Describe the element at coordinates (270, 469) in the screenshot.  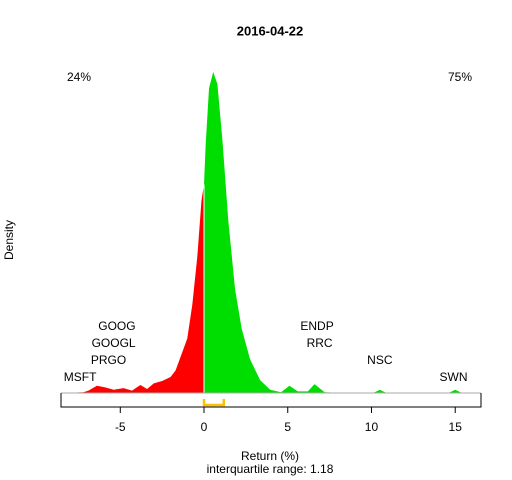
I see `subtitle: interquartile range: 1.18` at that location.